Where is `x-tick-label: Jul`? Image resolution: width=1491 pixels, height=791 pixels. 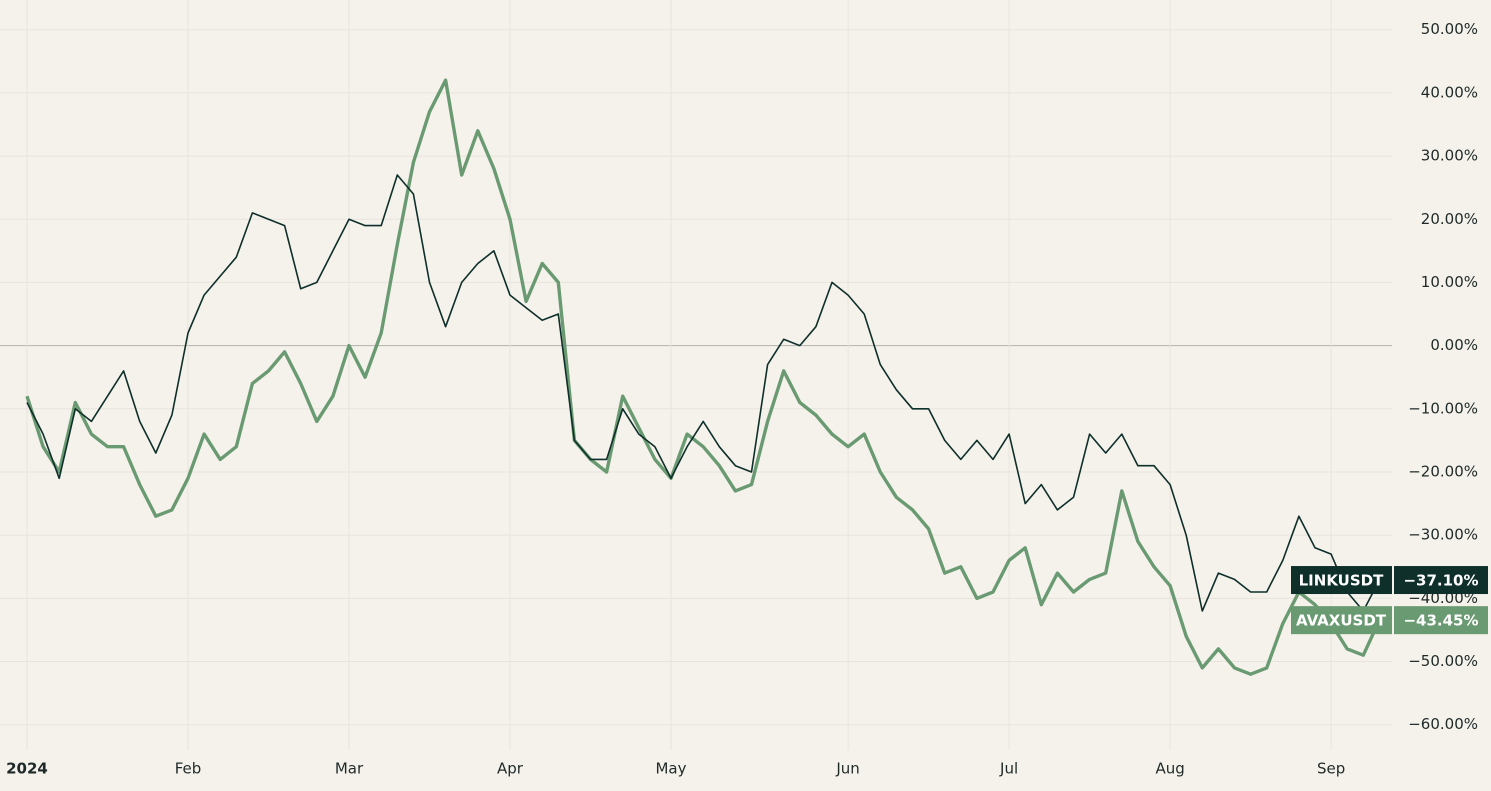
x-tick-label: Jul is located at coordinates (1008, 769).